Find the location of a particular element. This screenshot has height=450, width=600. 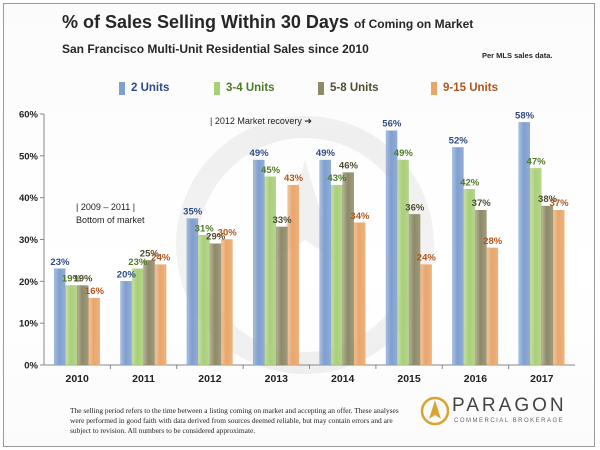

data-label: 36% is located at coordinates (415, 207).